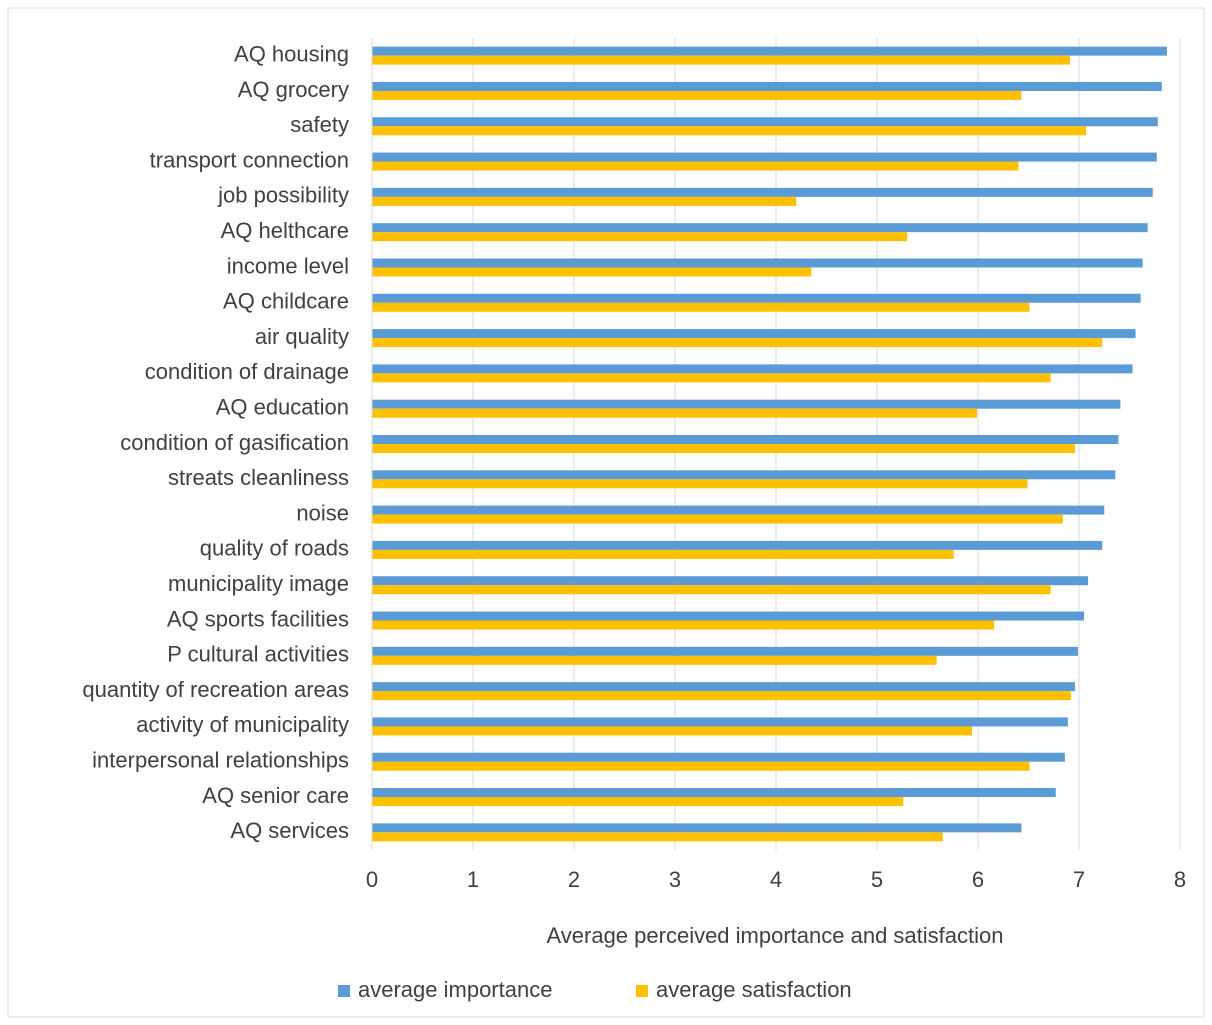  I want to click on y-tick-label: activity of municipality, so click(242, 724).